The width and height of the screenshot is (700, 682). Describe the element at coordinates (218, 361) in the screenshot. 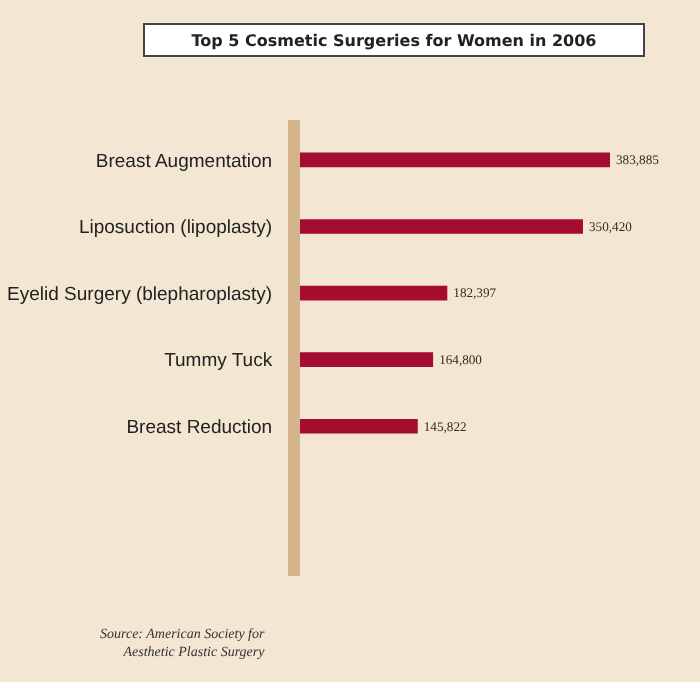

I see `y-tick-label: Tummy Tuck` at that location.